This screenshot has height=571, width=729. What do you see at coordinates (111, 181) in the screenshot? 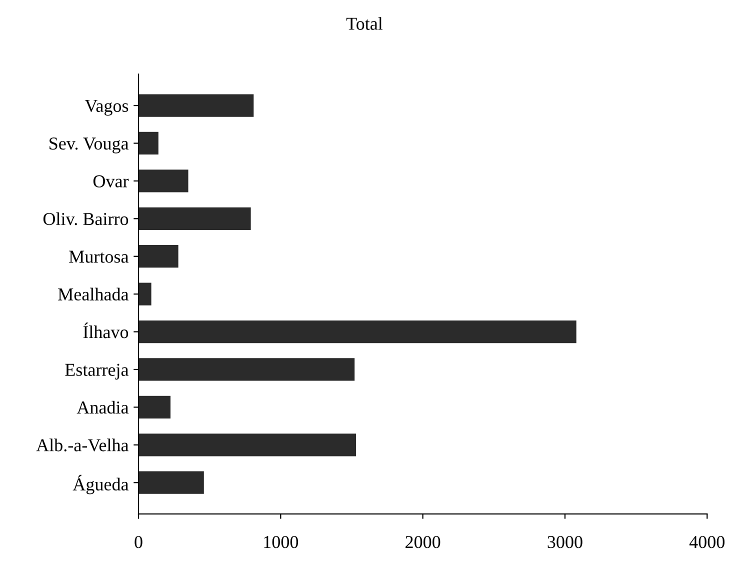
I see `y-tick-label: Ovar` at bounding box center [111, 181].